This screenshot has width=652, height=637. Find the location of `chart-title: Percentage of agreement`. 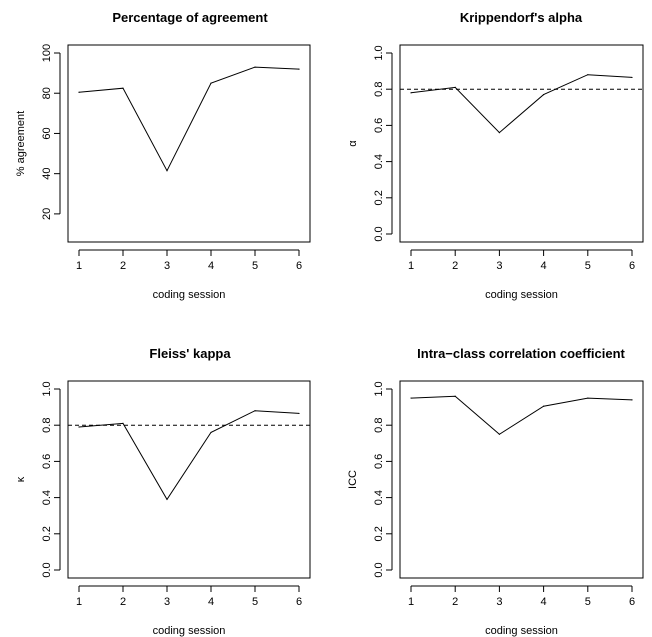

chart-title: Percentage of agreement is located at coordinates (190, 17).